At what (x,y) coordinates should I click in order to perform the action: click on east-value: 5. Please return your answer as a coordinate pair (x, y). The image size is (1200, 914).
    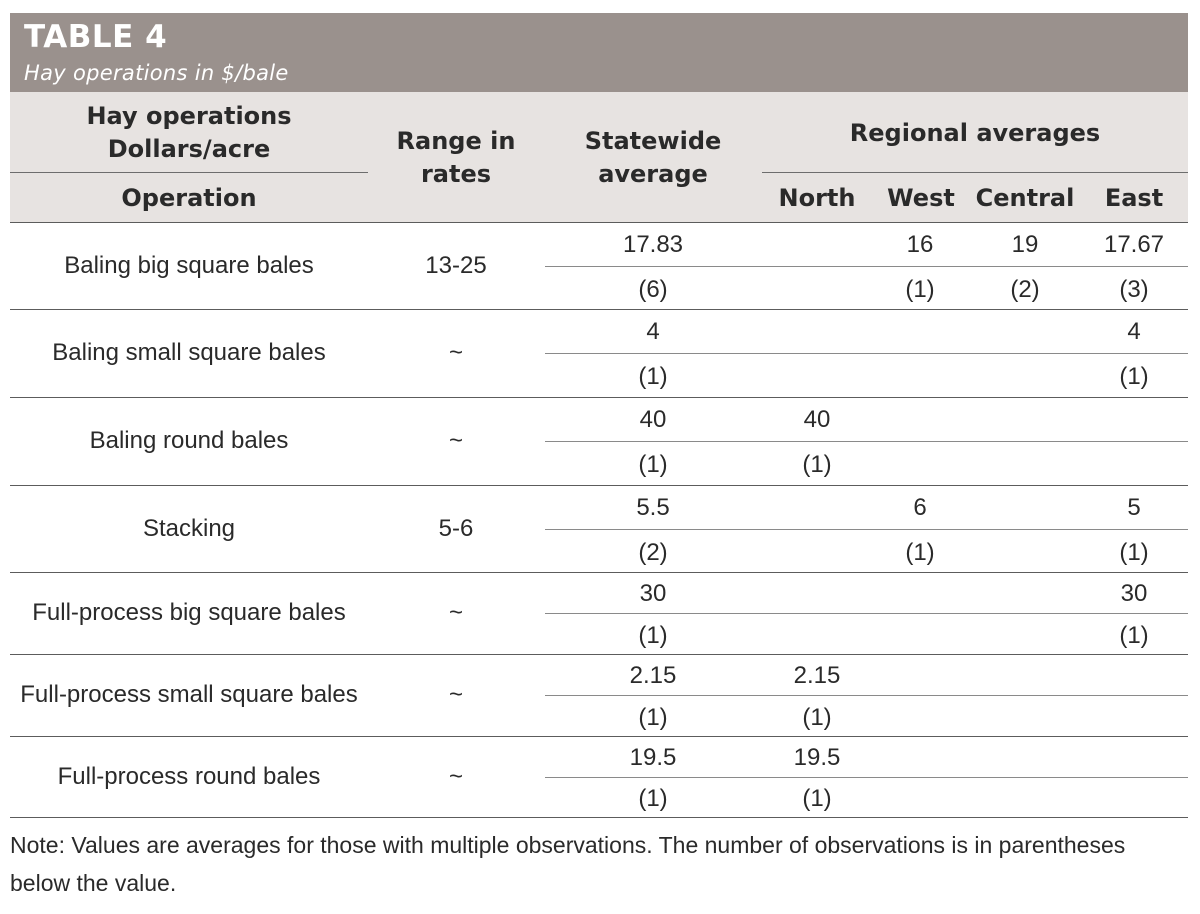
    Looking at the image, I should click on (1134, 507).